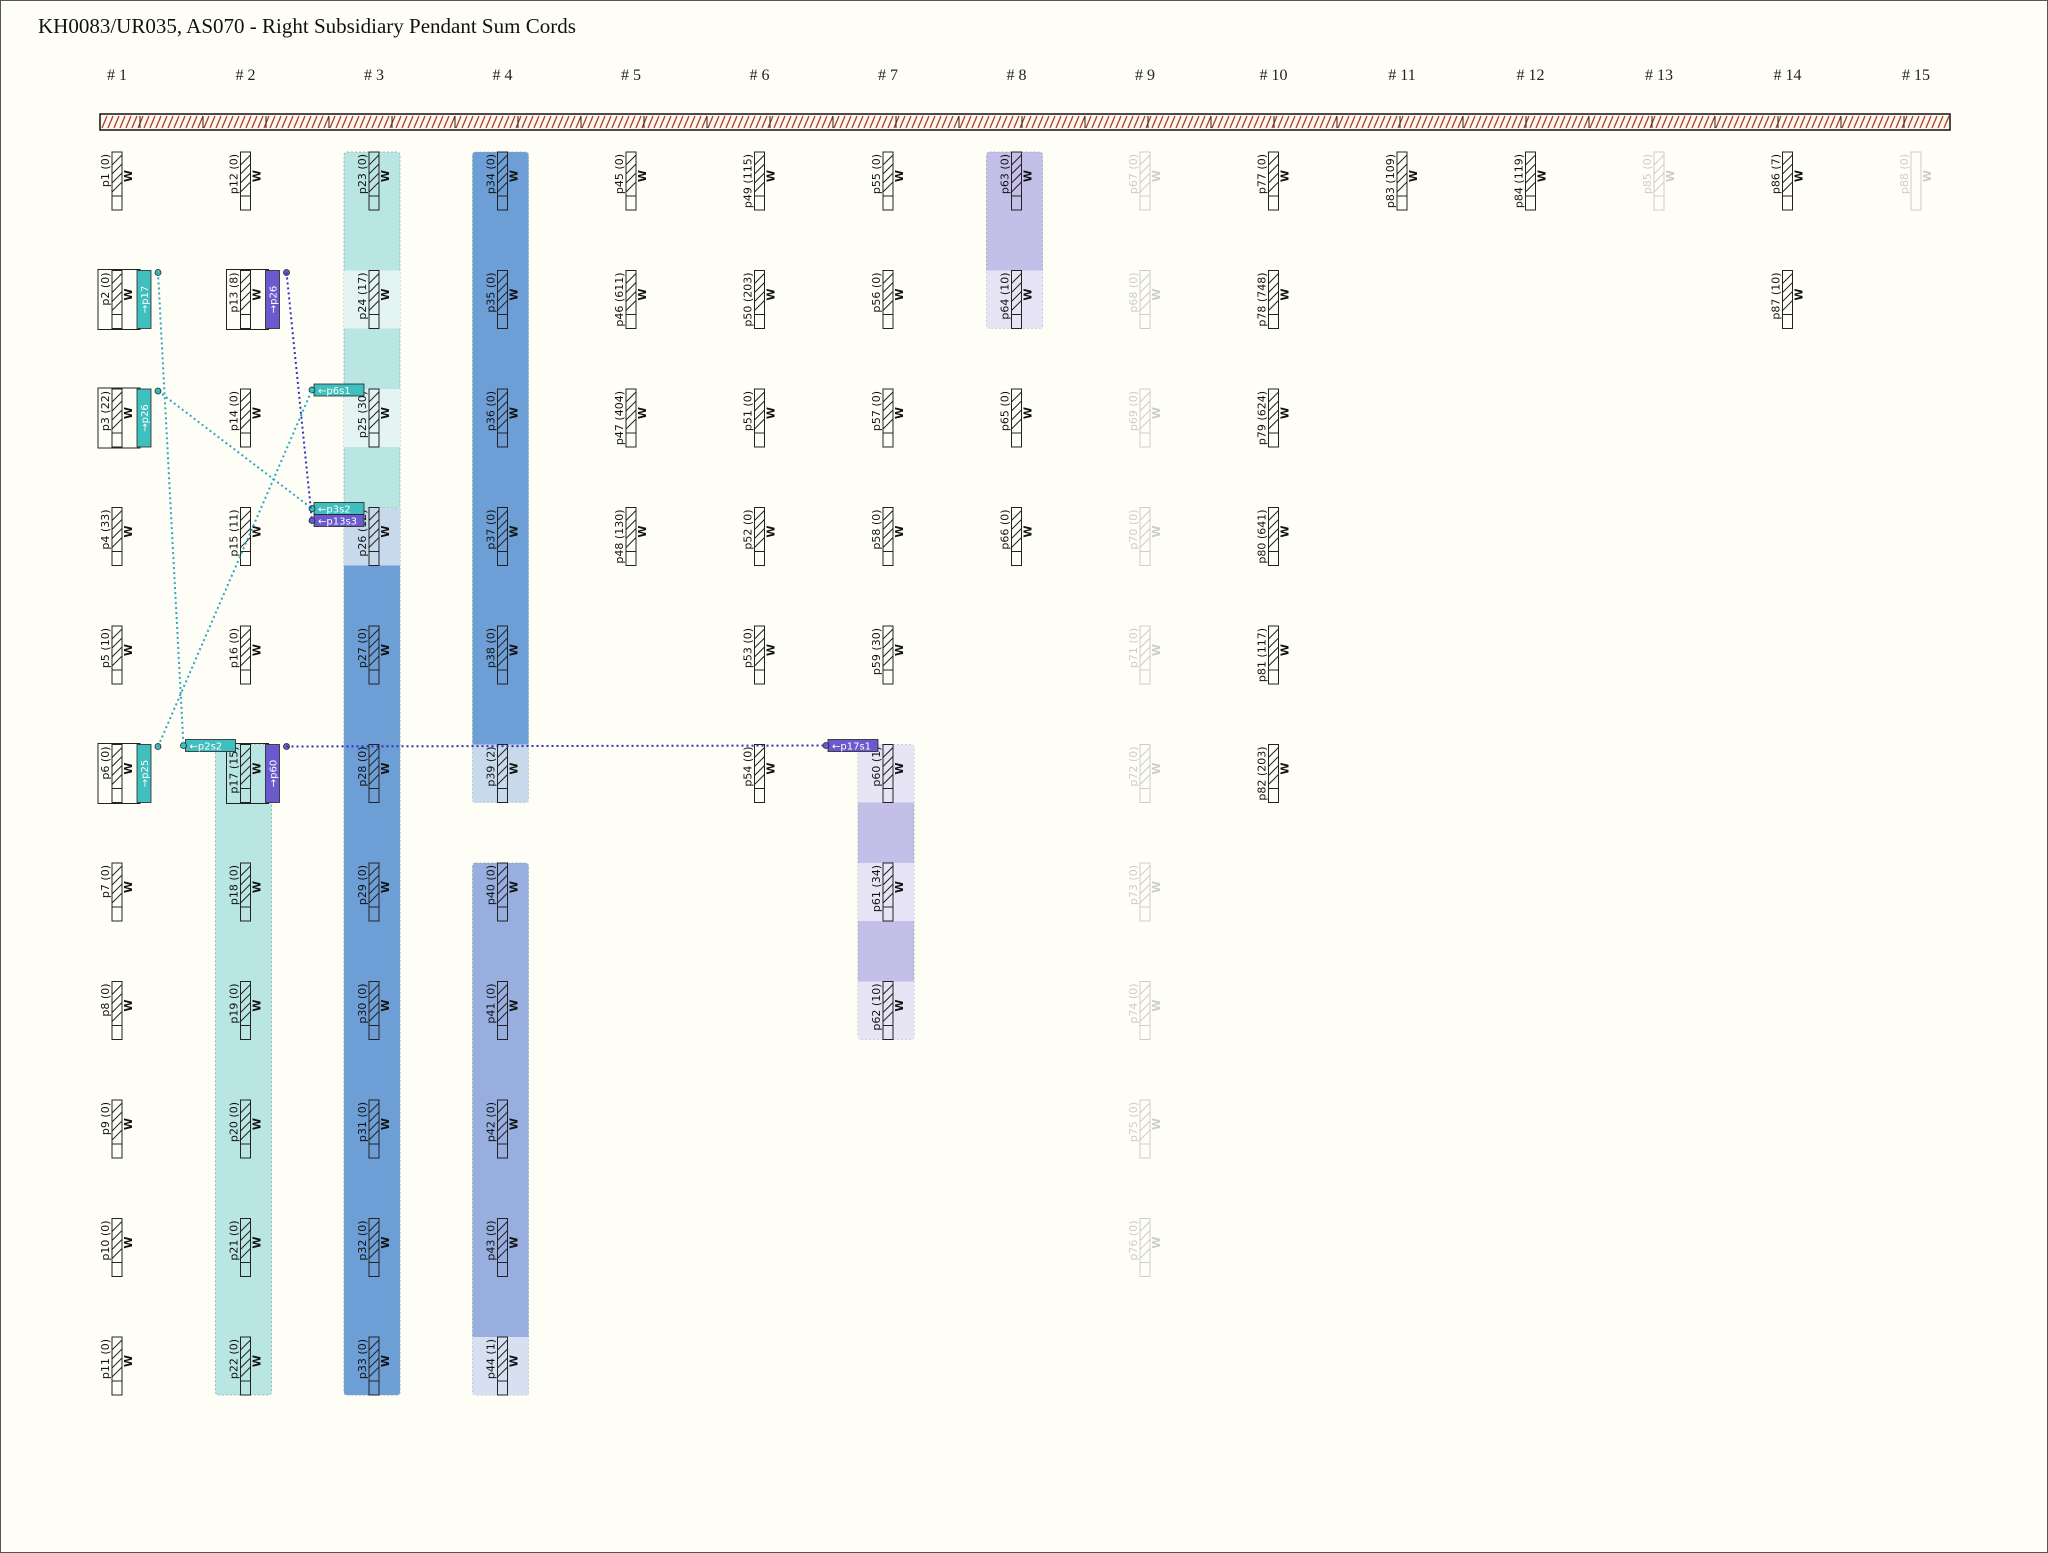 The height and width of the screenshot is (1553, 2048). I want to click on cord-label: p43 (0), so click(491, 1241).